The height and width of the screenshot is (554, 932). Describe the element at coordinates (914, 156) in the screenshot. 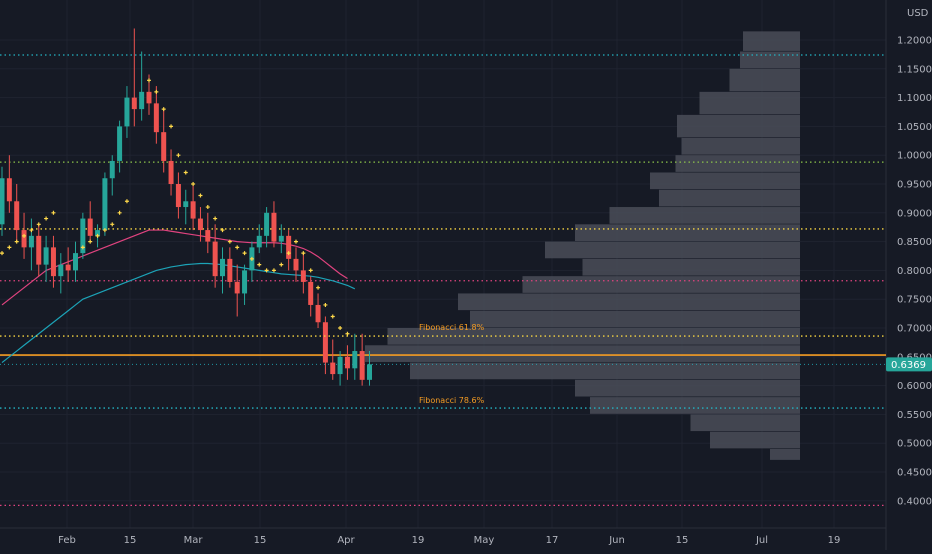

I see `price-tick-label: 1.0000` at that location.